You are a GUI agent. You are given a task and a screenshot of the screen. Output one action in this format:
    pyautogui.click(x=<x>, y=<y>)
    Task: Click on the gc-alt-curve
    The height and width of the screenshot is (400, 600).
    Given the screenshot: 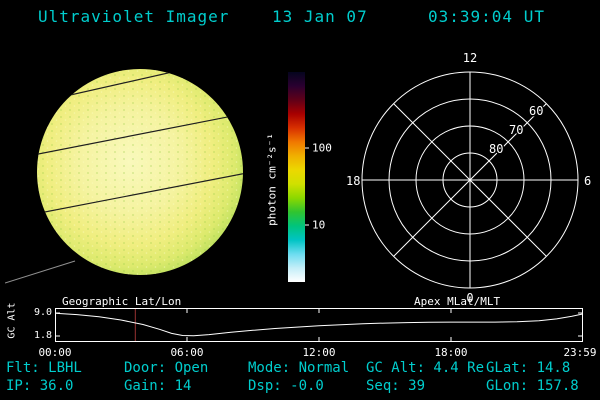 What is the action you would take?
    pyautogui.click(x=319, y=324)
    